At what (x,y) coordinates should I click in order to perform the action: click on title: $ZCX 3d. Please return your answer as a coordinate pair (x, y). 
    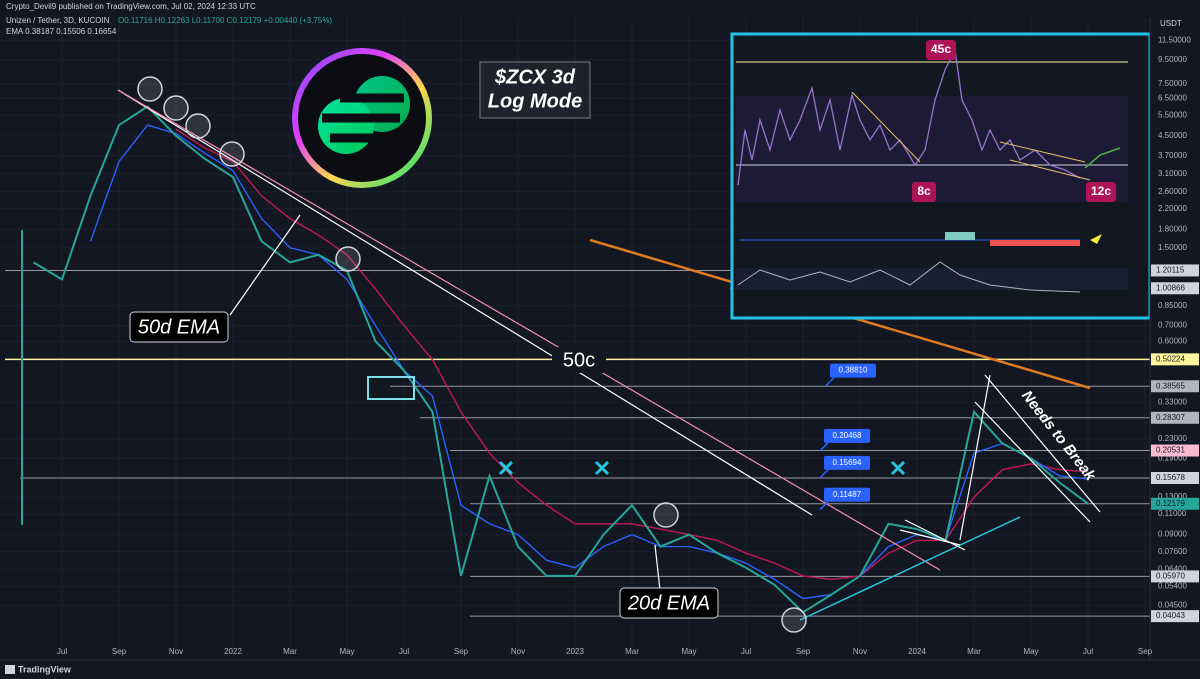
    Looking at the image, I should click on (535, 77).